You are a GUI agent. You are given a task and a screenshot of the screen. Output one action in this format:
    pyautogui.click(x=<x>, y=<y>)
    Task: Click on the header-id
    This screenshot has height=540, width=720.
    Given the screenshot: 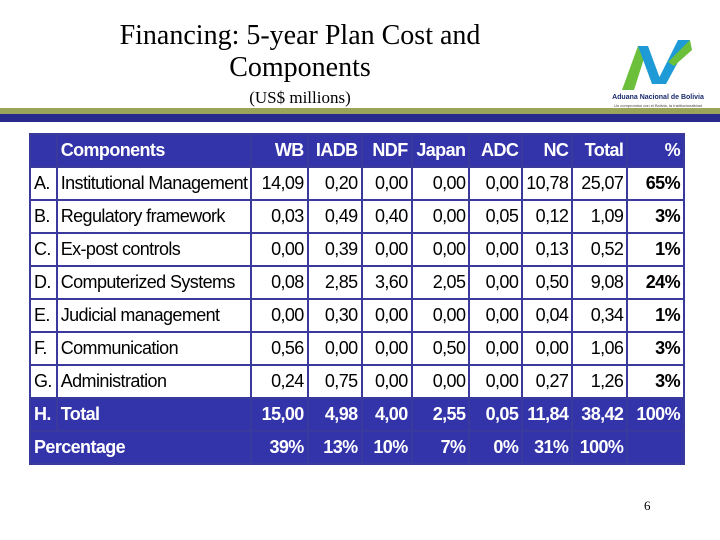 What is the action you would take?
    pyautogui.click(x=43, y=150)
    